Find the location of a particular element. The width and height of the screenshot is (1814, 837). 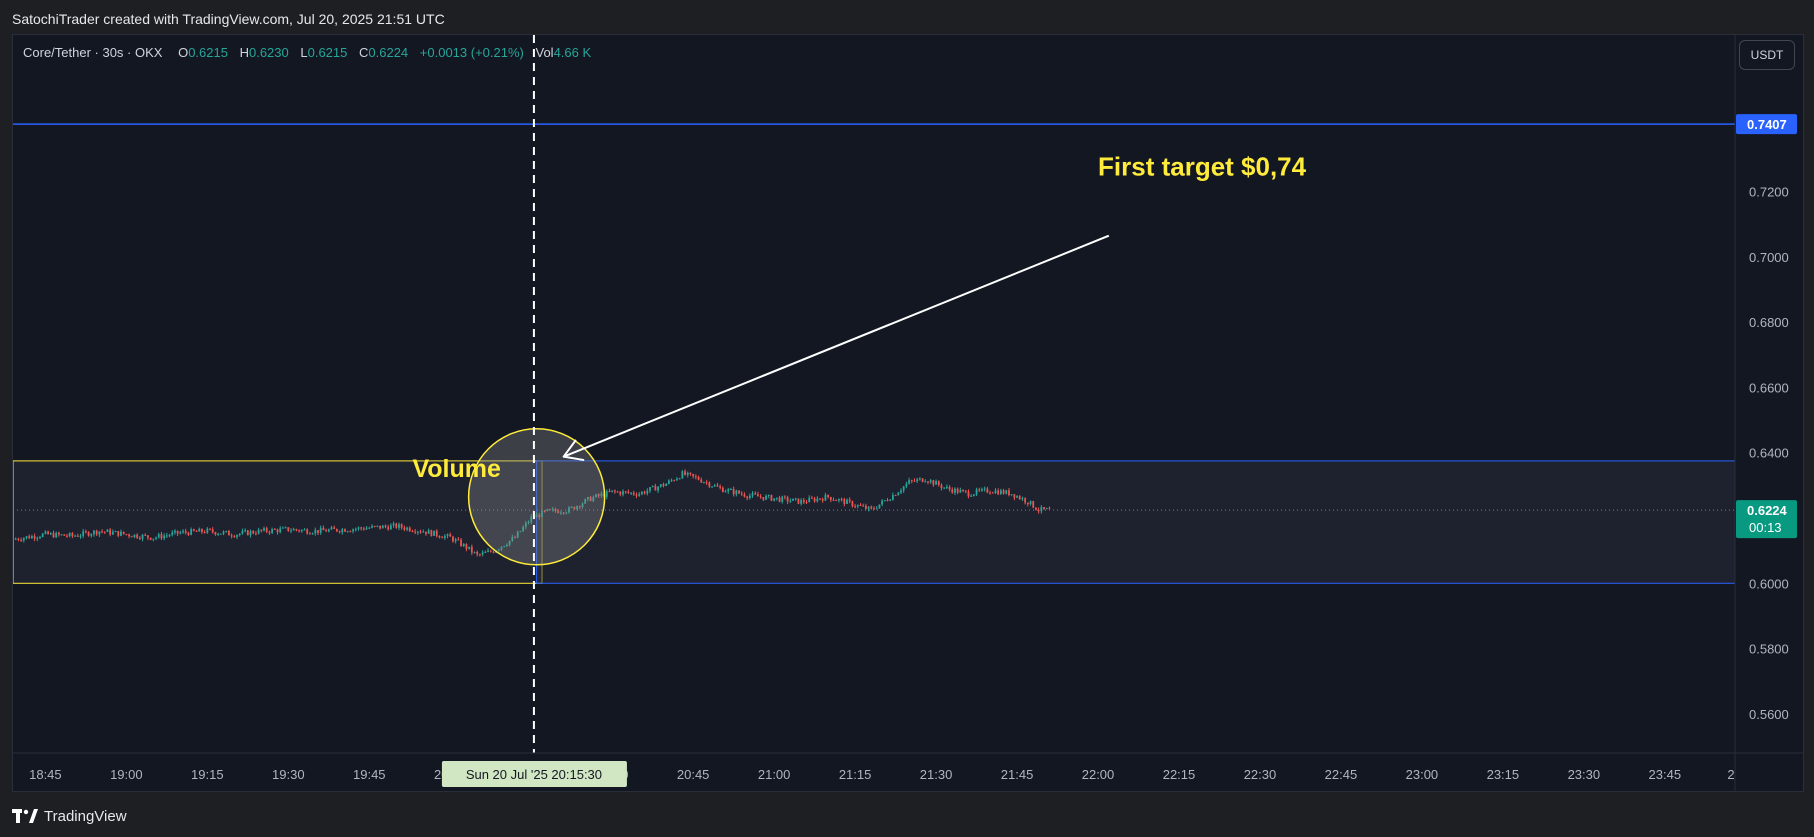

time-tick-label: 19:45 is located at coordinates (369, 774).